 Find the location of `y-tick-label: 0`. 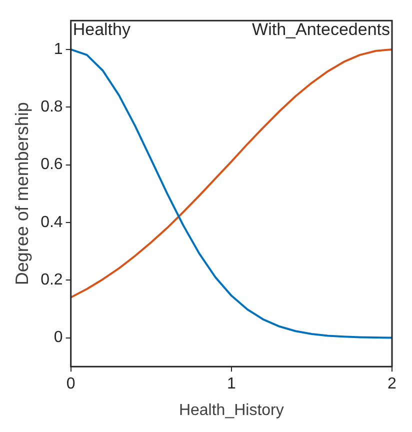

y-tick-label: 0 is located at coordinates (58, 337).